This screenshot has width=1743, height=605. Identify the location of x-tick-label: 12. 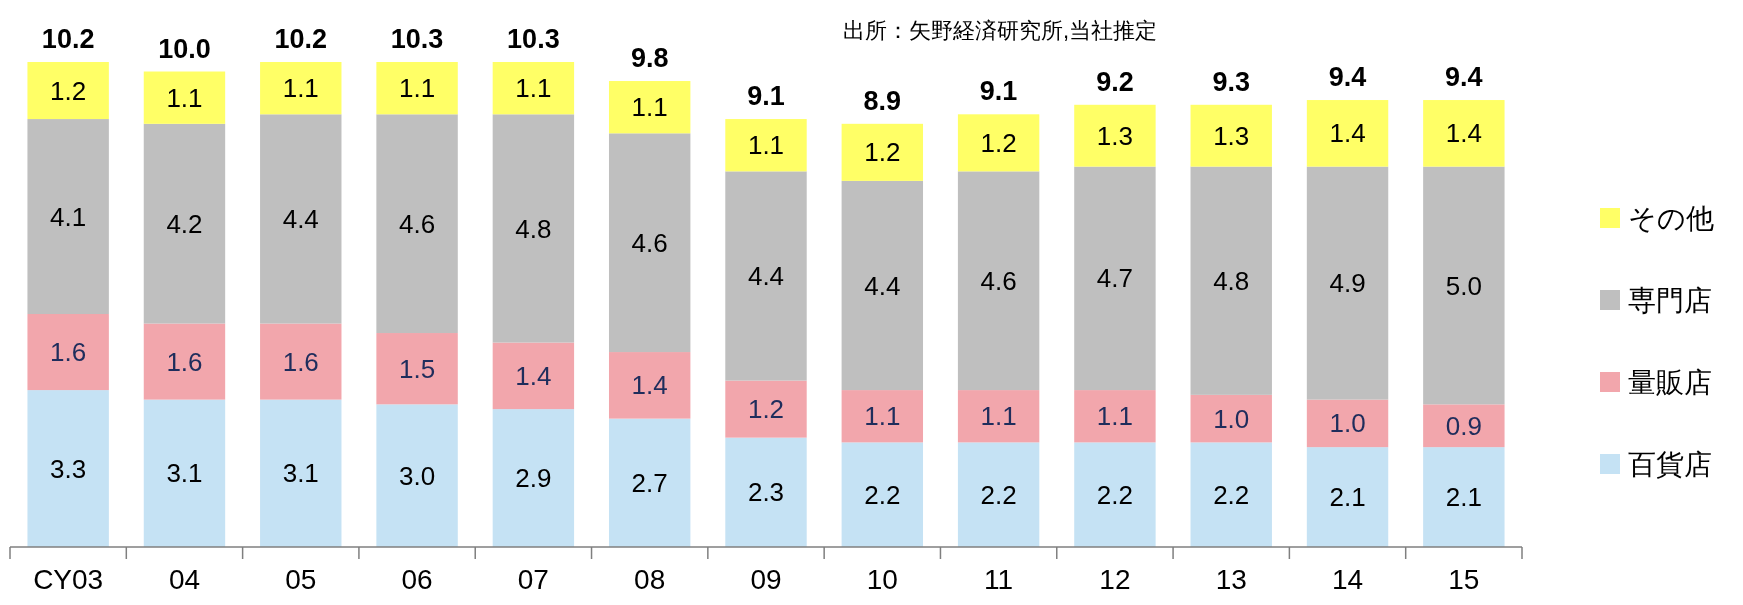
(1115, 579).